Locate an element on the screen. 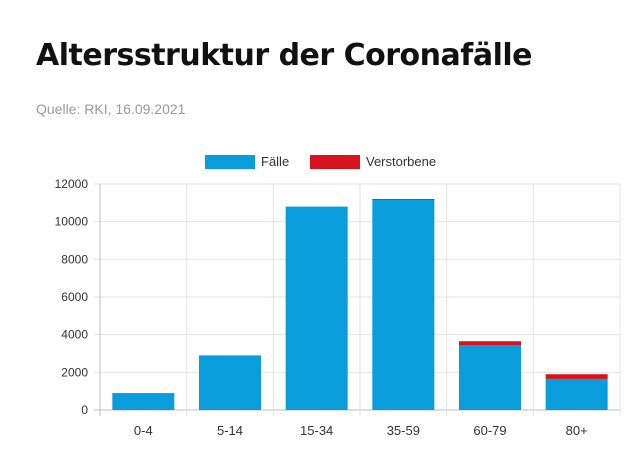  x-tick-label: 80+ is located at coordinates (577, 430).